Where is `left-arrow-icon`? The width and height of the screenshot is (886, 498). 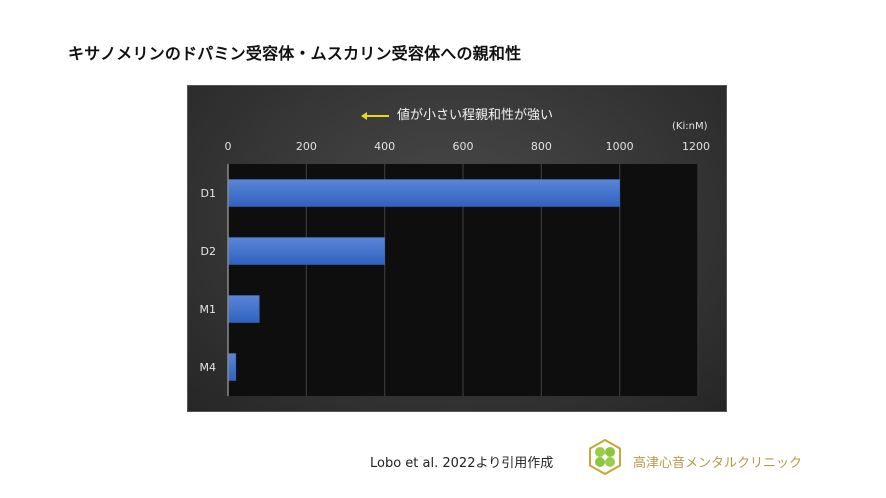 left-arrow-icon is located at coordinates (374, 116).